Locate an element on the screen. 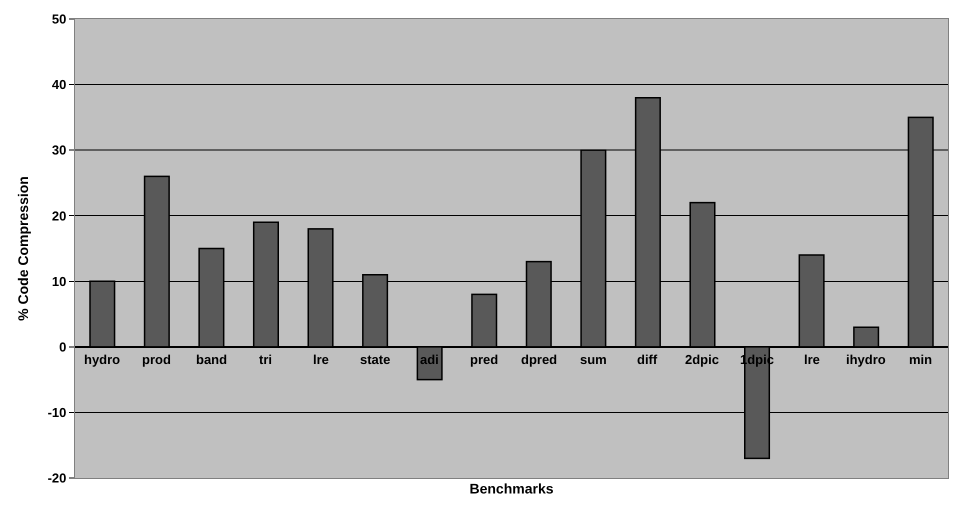 Image resolution: width=961 pixels, height=523 pixels. x-tick-label: sum is located at coordinates (593, 359).